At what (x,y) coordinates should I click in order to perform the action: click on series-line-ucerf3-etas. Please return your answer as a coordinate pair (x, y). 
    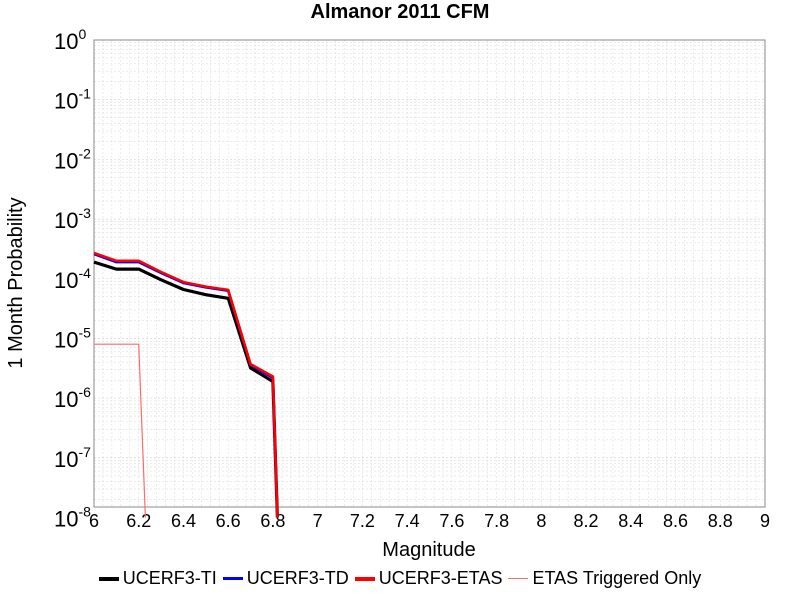
    Looking at the image, I should click on (186, 384).